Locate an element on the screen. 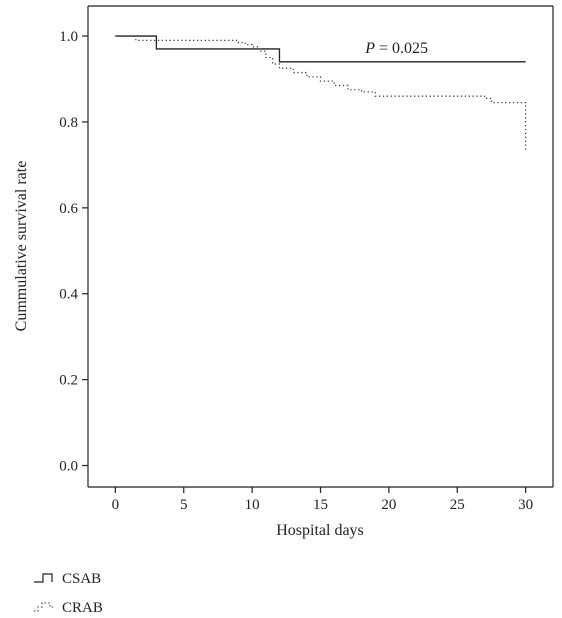 This screenshot has height=618, width=562. legend-item-csab: CSAB is located at coordinates (67, 579).